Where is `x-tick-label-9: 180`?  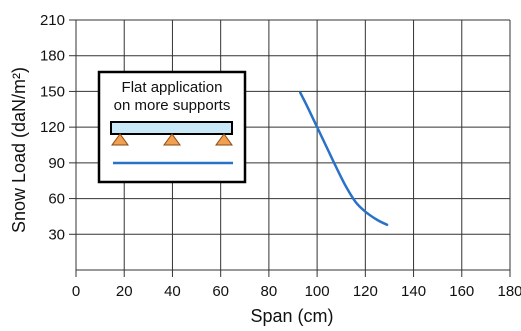
x-tick-label-9: 180 is located at coordinates (509, 291).